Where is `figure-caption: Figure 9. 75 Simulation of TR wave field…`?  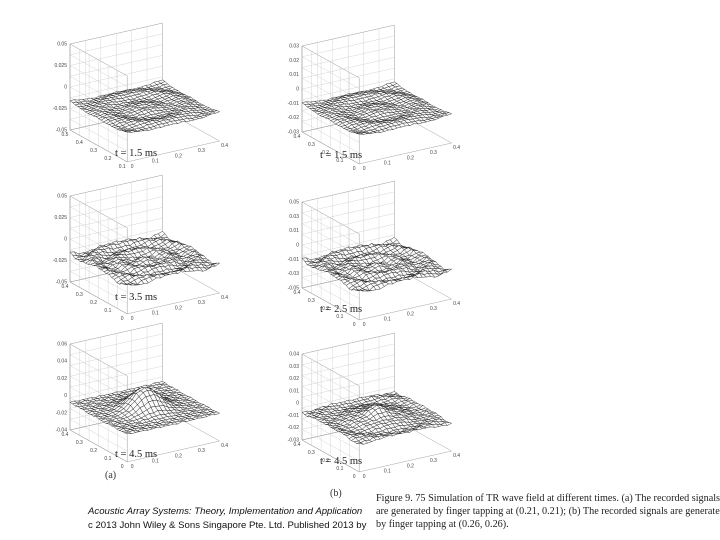 figure-caption: Figure 9. 75 Simulation of TR wave field… is located at coordinates (548, 511).